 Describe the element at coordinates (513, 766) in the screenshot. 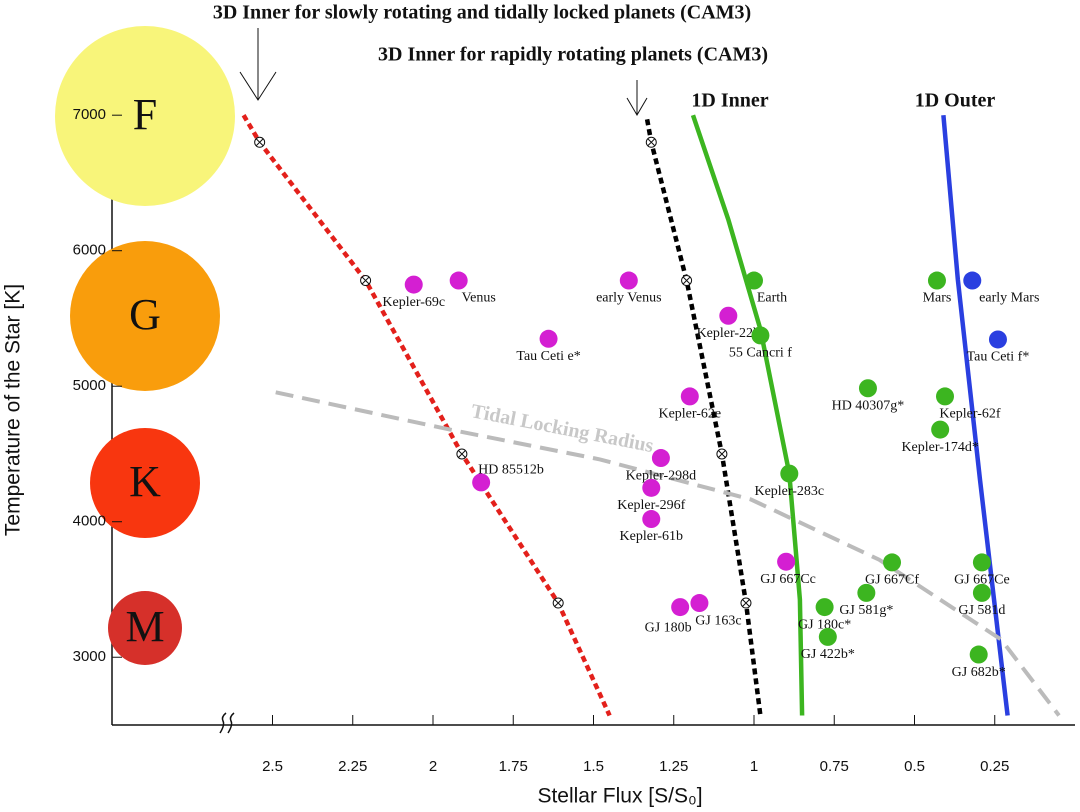

I see `x-tick-label: 1.75` at that location.